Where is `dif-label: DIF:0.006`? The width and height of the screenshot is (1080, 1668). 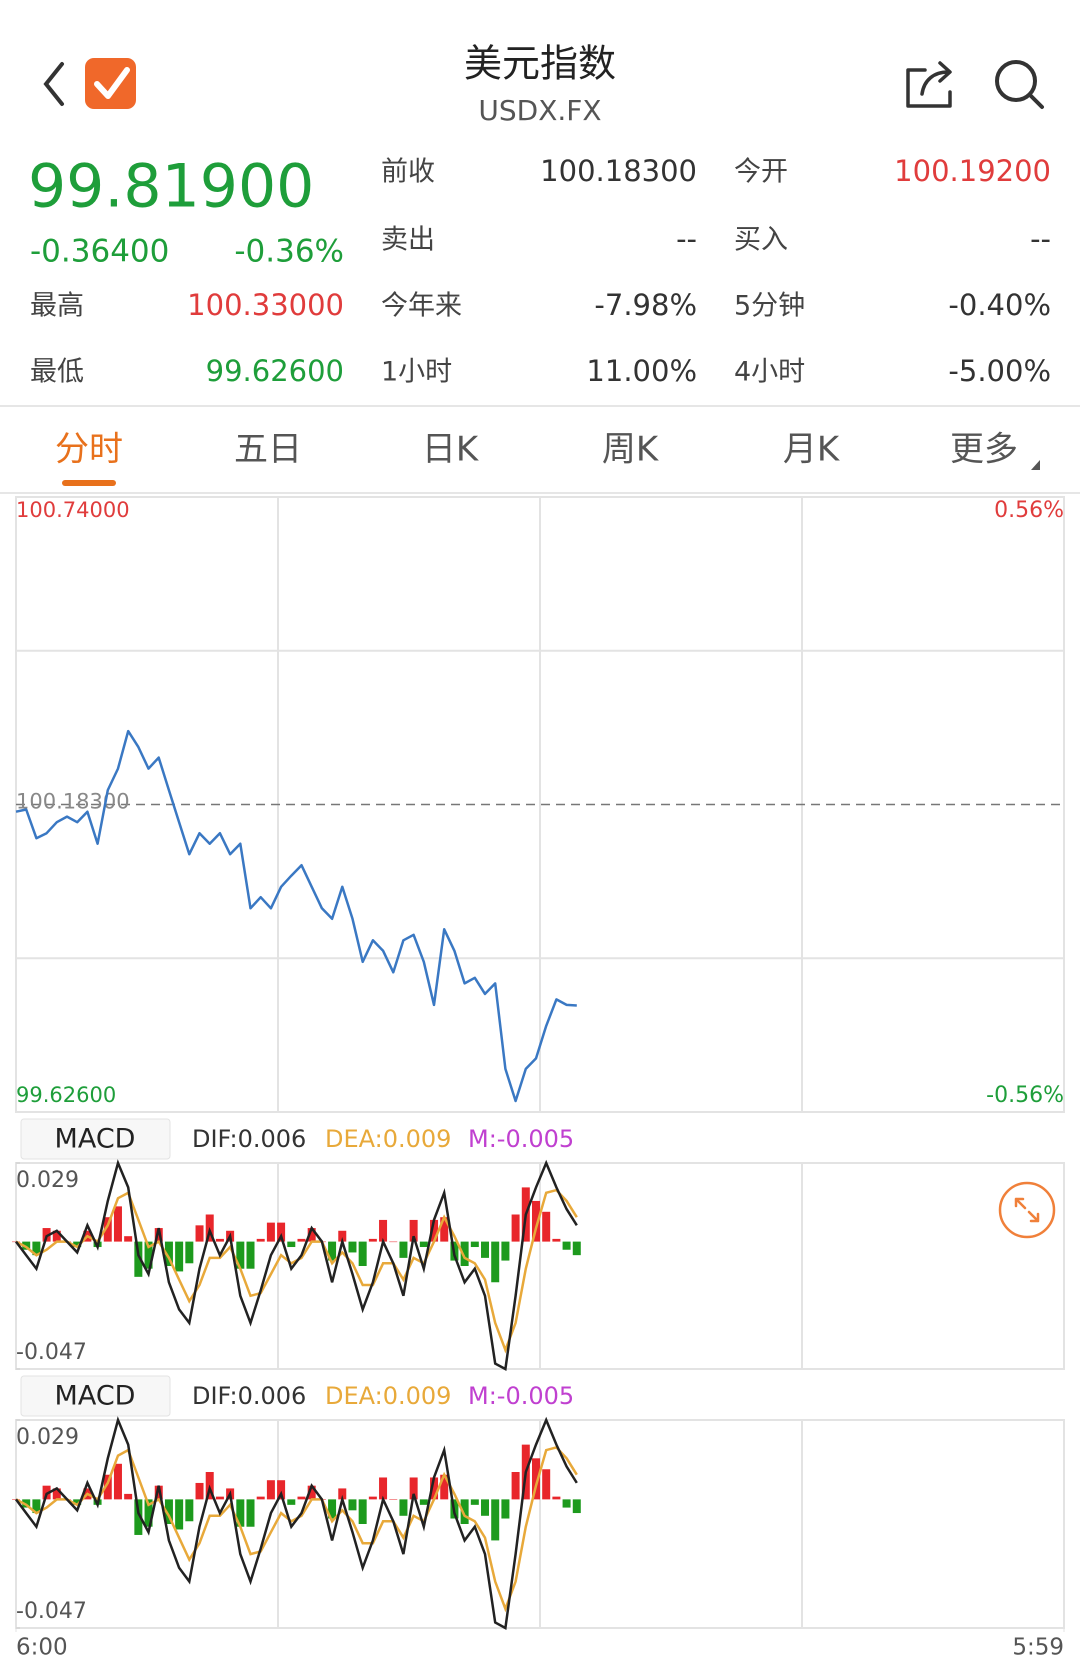 dif-label: DIF:0.006 is located at coordinates (249, 1396).